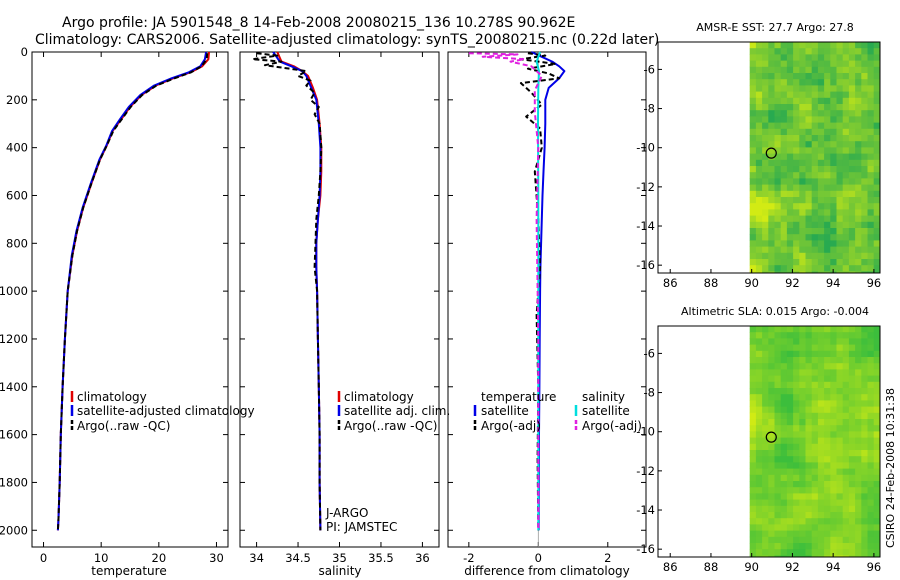 This screenshot has height=580, width=900. What do you see at coordinates (751, 283) in the screenshot?
I see `x-tick-label: 90` at bounding box center [751, 283].